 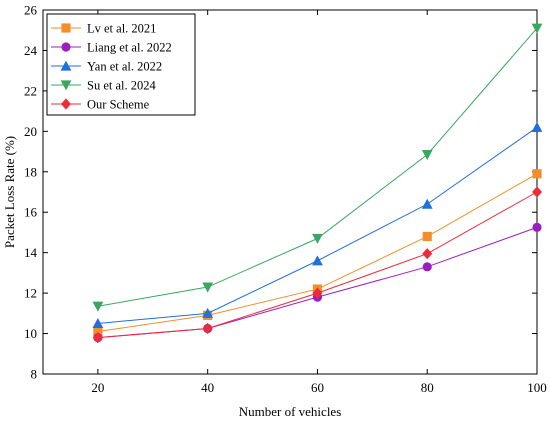 I want to click on x-tick-label: 80, so click(x=427, y=387).